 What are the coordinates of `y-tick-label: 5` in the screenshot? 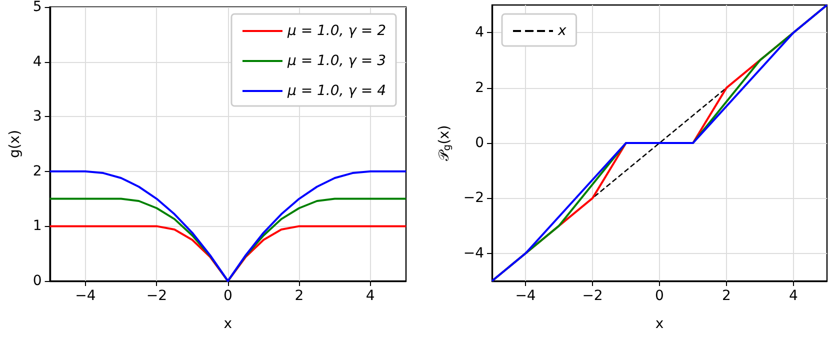 It's located at (37, 7).